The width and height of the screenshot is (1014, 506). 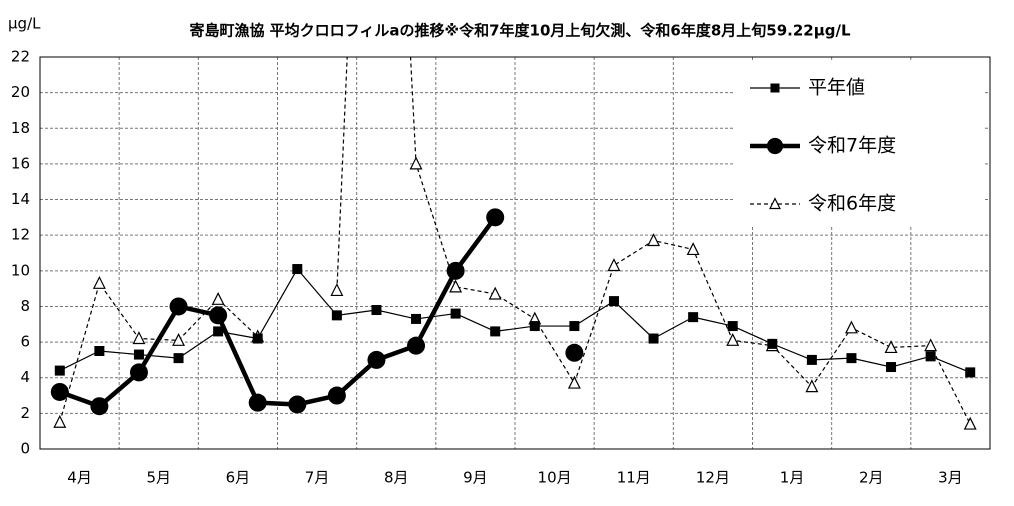 I want to click on legend-label: 令和6年度, so click(x=852, y=204).